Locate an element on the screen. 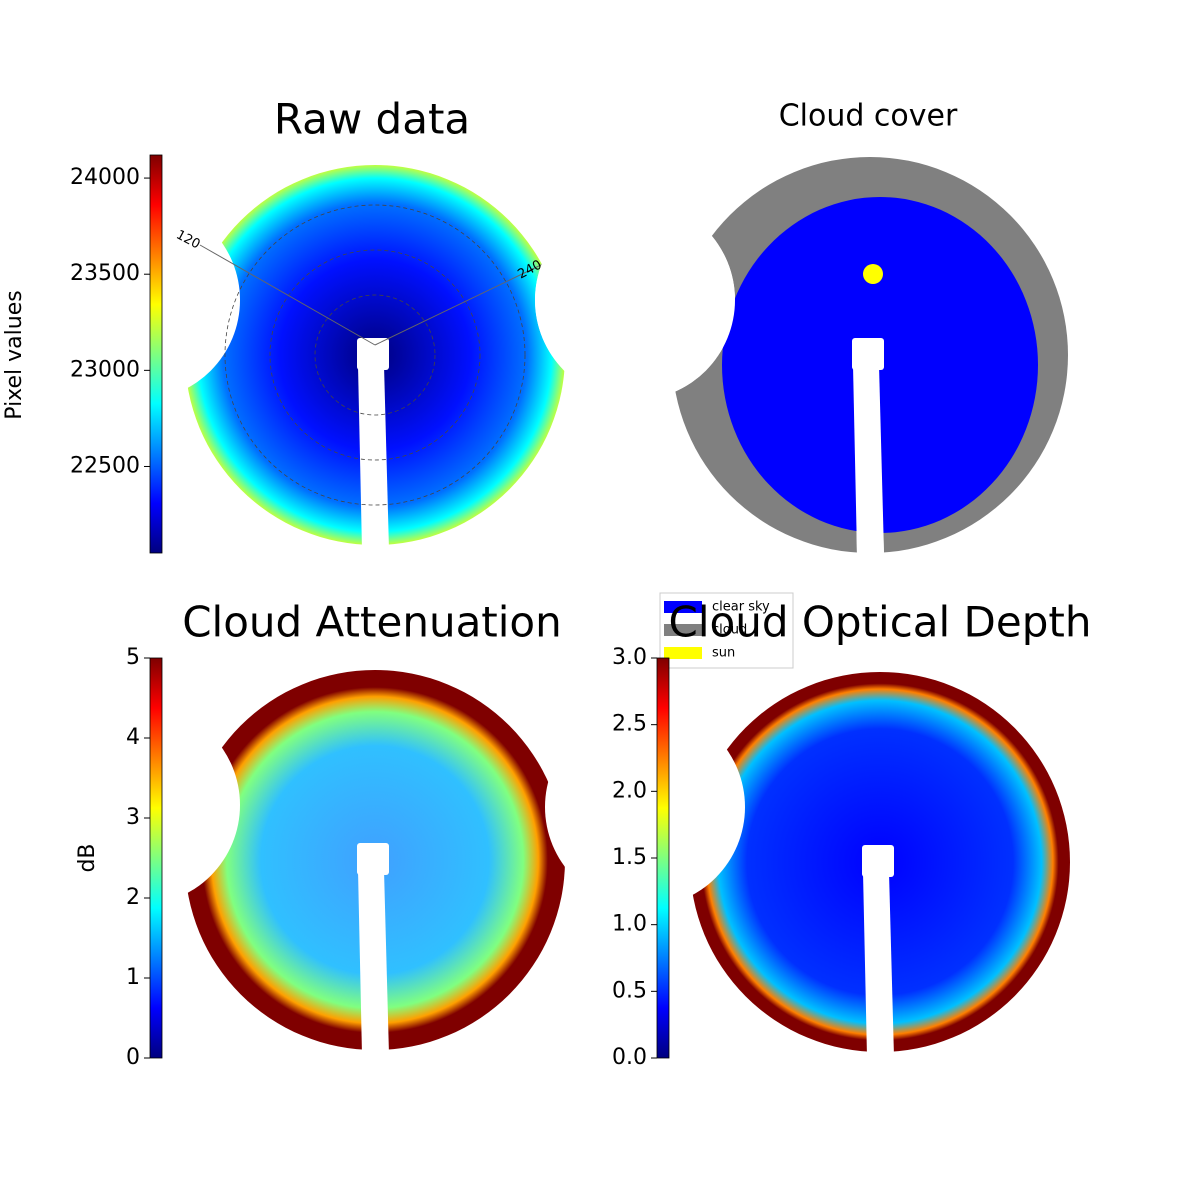  y-tick-label: 23500 is located at coordinates (105, 273).